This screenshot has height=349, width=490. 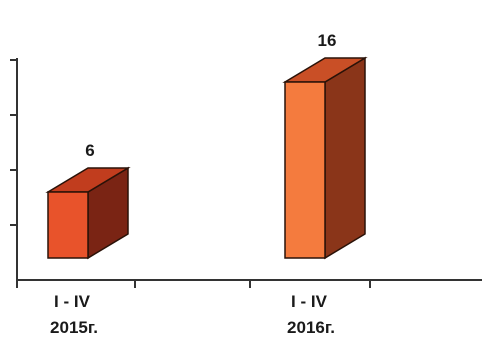 What do you see at coordinates (68, 225) in the screenshot?
I see `bar-1-front` at bounding box center [68, 225].